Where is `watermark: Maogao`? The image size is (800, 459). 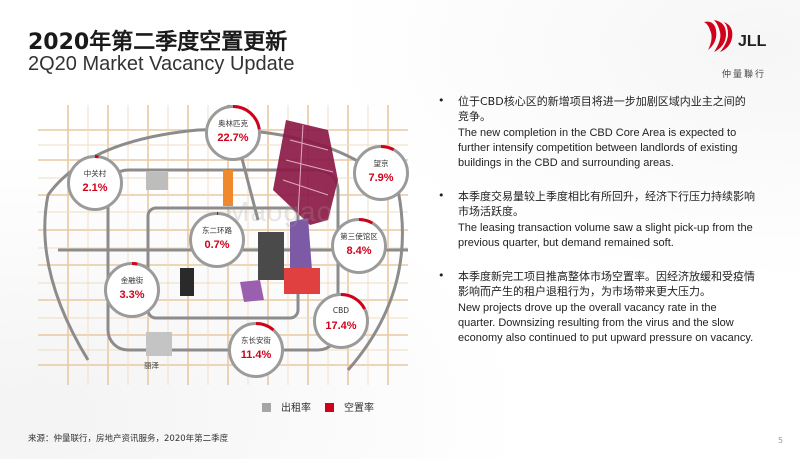
watermark: Maogao is located at coordinates (280, 211).